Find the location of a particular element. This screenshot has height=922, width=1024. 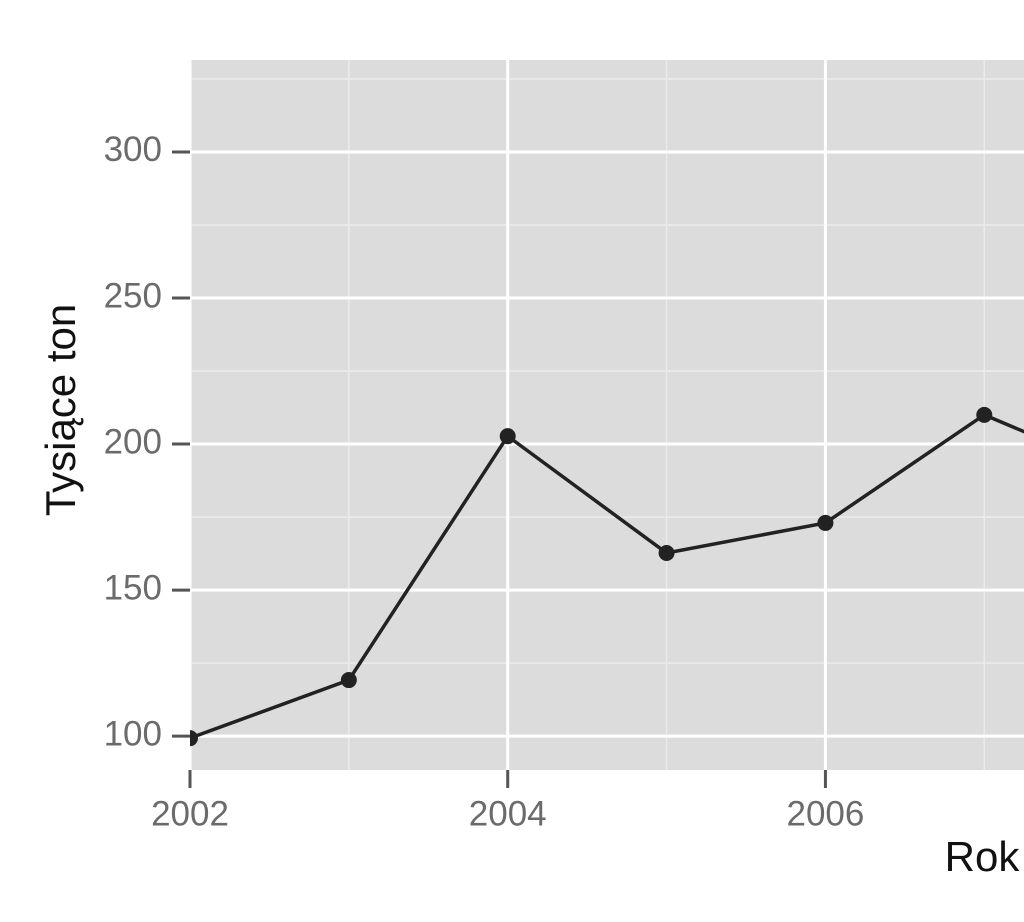

y-tick-label: 300 is located at coordinates (133, 149).